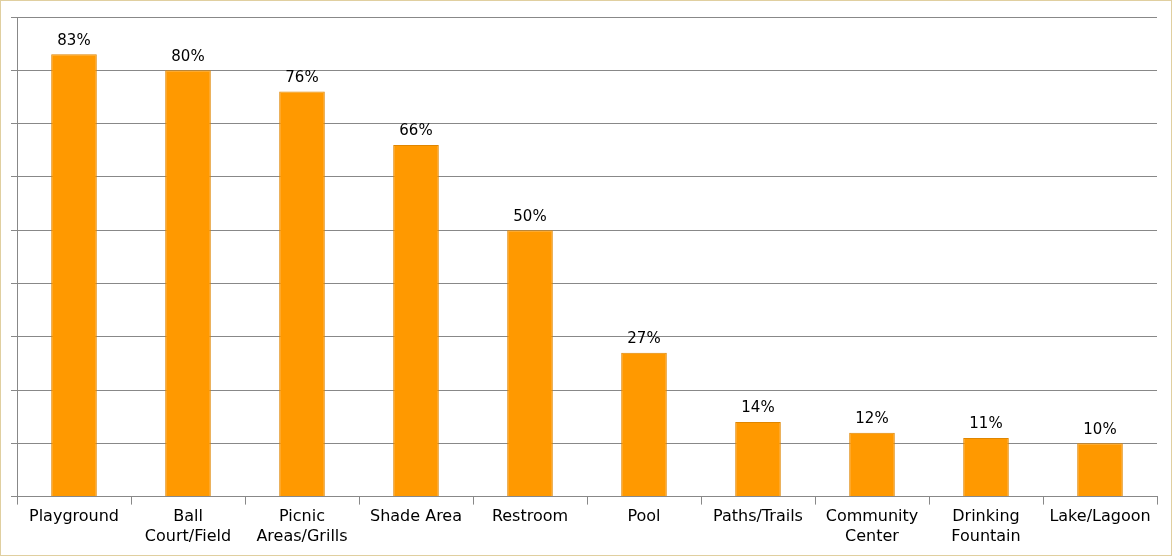 Image resolution: width=1172 pixels, height=556 pixels. What do you see at coordinates (644, 516) in the screenshot?
I see `x-tick-label: Pool` at bounding box center [644, 516].